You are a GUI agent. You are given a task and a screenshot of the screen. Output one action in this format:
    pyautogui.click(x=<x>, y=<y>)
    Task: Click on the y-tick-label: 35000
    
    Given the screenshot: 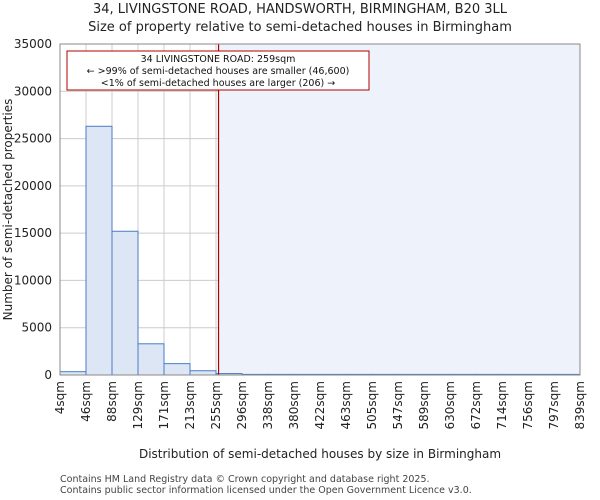 What is the action you would take?
    pyautogui.click(x=33, y=44)
    